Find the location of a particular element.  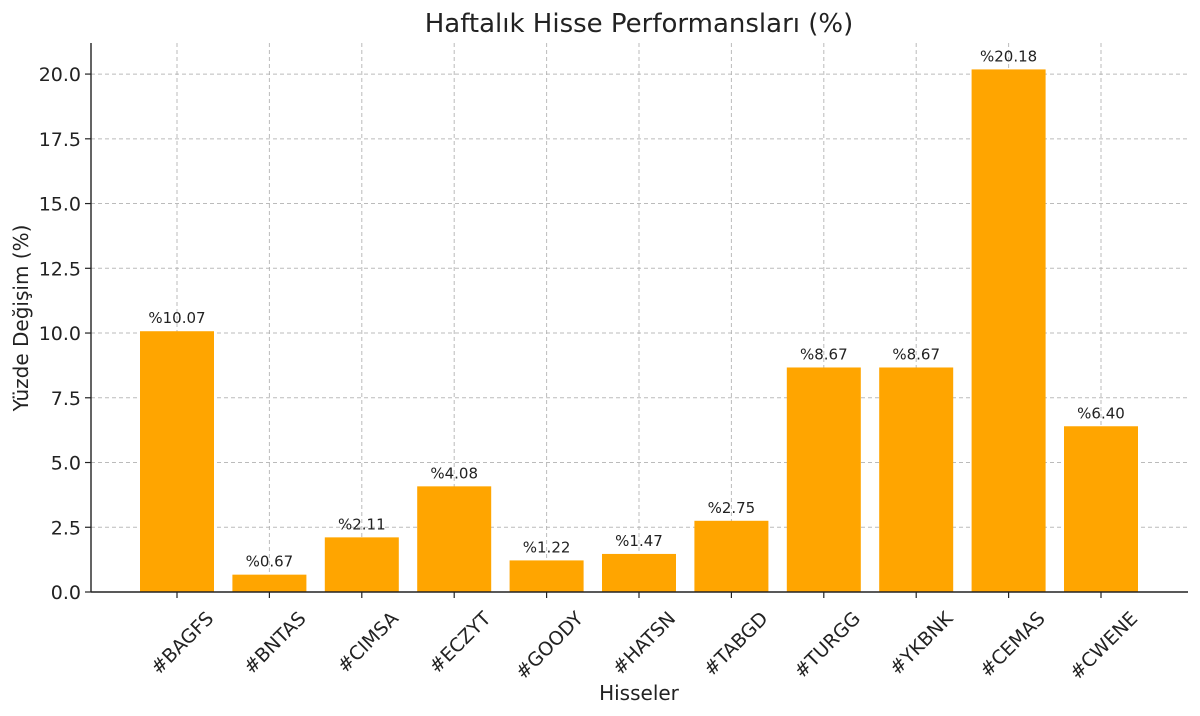

bar-value-label: %1.22 is located at coordinates (547, 547).